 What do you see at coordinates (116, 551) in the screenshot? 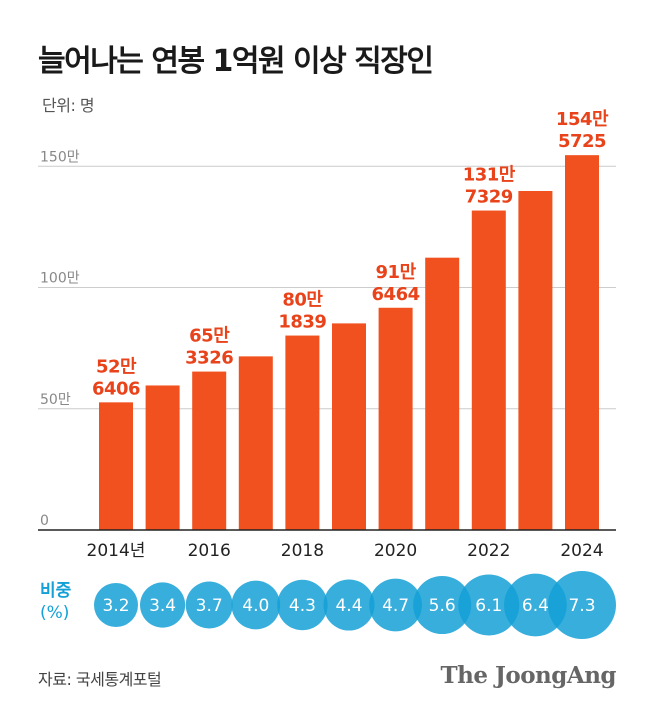
I see `x-tick-label: 2014년` at bounding box center [116, 551].